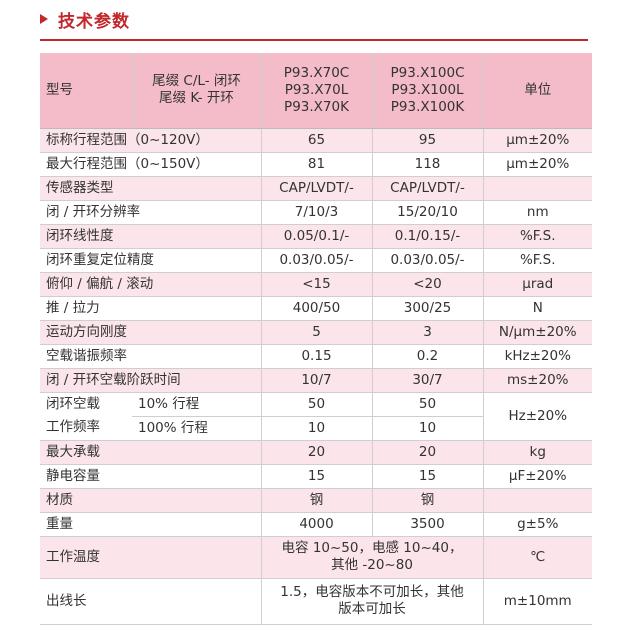 Image resolution: width=627 pixels, height=644 pixels. Describe the element at coordinates (316, 188) in the screenshot. I see `table-row: 传感器类型 CAP/LVDT/- CAP/LVDT/-` at that location.